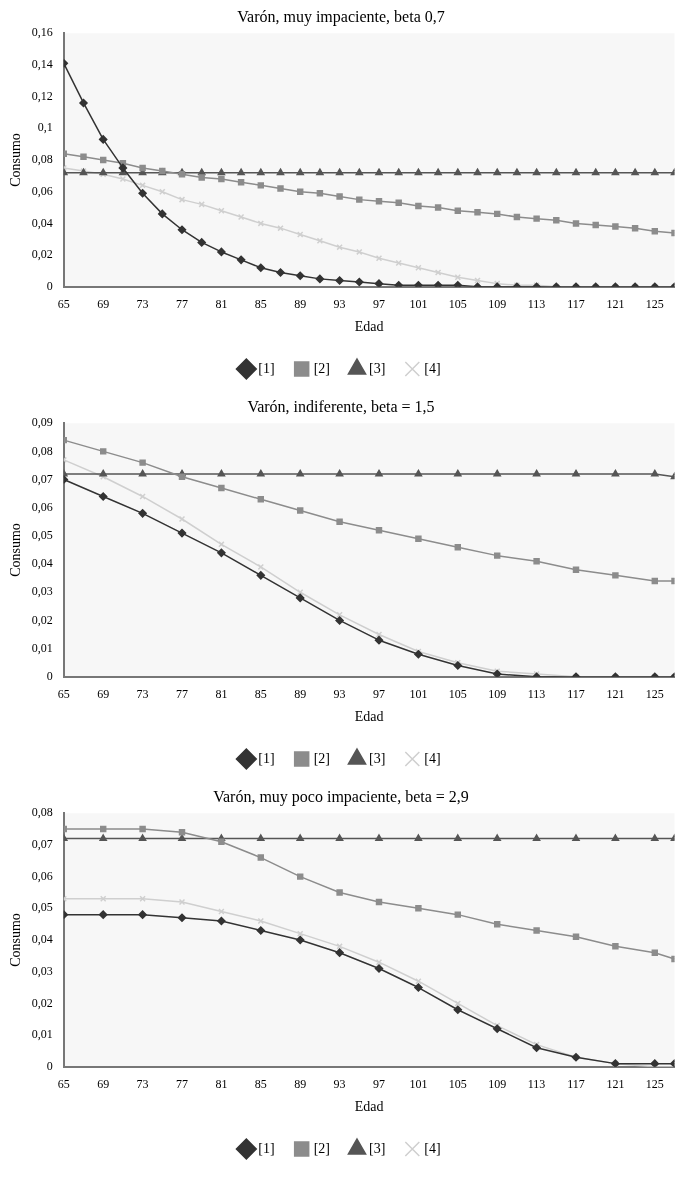  Describe the element at coordinates (45, 127) in the screenshot. I see `y-tick-label: 0,1` at that location.